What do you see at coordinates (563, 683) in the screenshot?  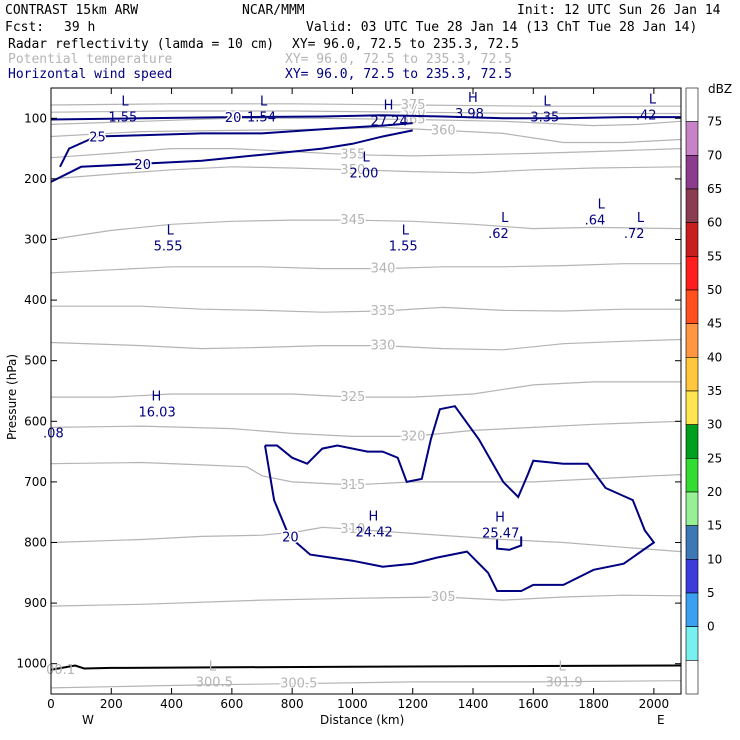 I see `extrema-value: 301.9` at bounding box center [563, 683].